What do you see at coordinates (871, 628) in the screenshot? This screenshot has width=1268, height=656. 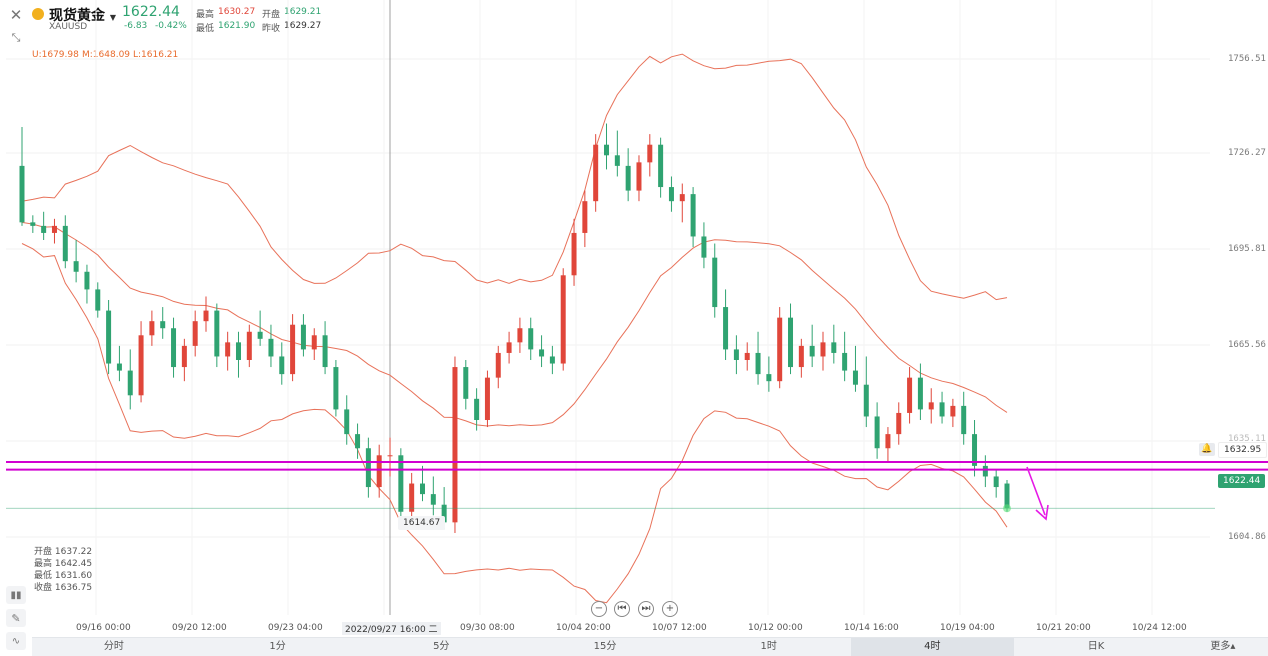 I see `x-tick: 10/14 16:00` at bounding box center [871, 628].